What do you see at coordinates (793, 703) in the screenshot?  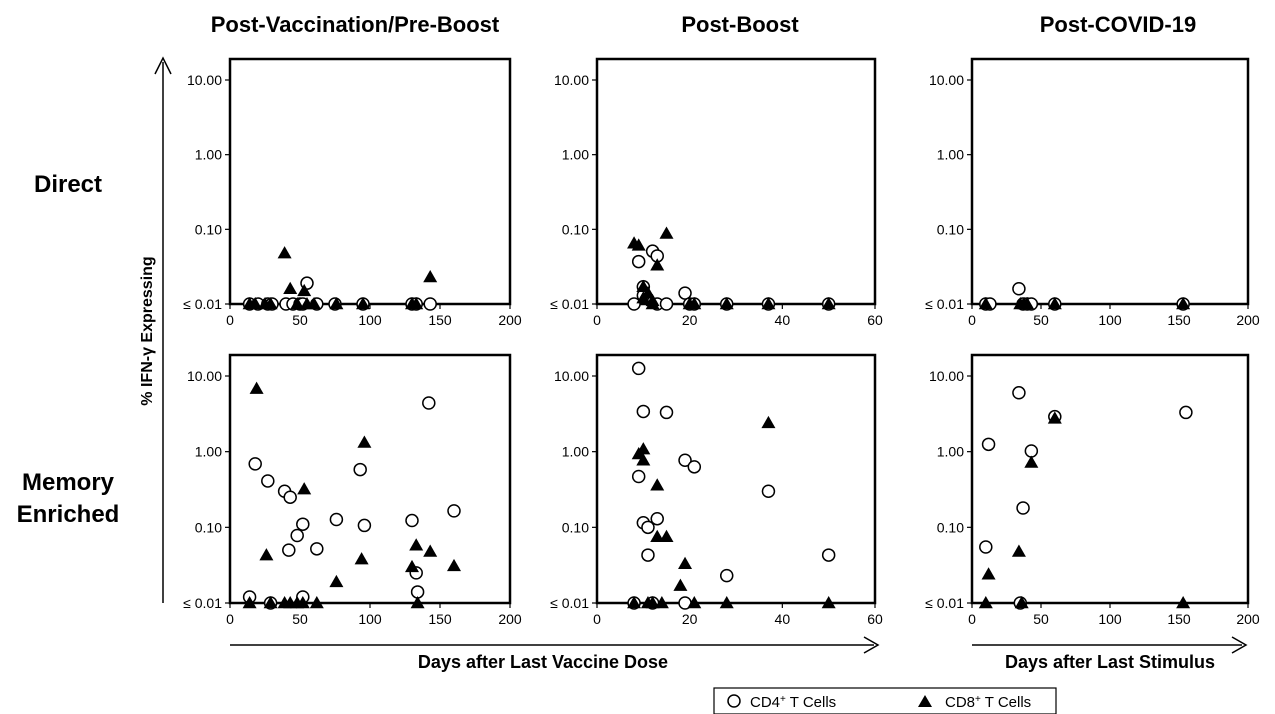 I see `legend-cd4-label: CD4+ T Cells` at bounding box center [793, 703].